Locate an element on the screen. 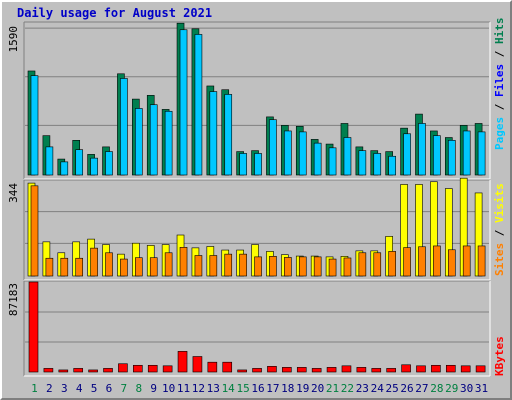 The image size is (512, 400). day-label: 11 is located at coordinates (183, 388).